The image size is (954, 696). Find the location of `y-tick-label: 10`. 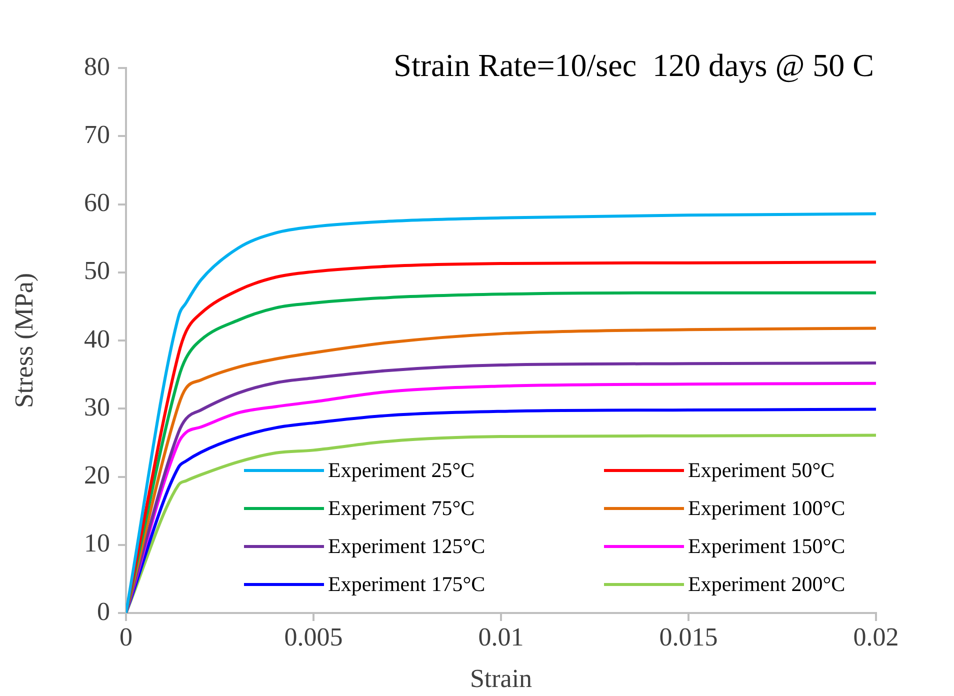

y-tick-label: 10 is located at coordinates (97, 543).